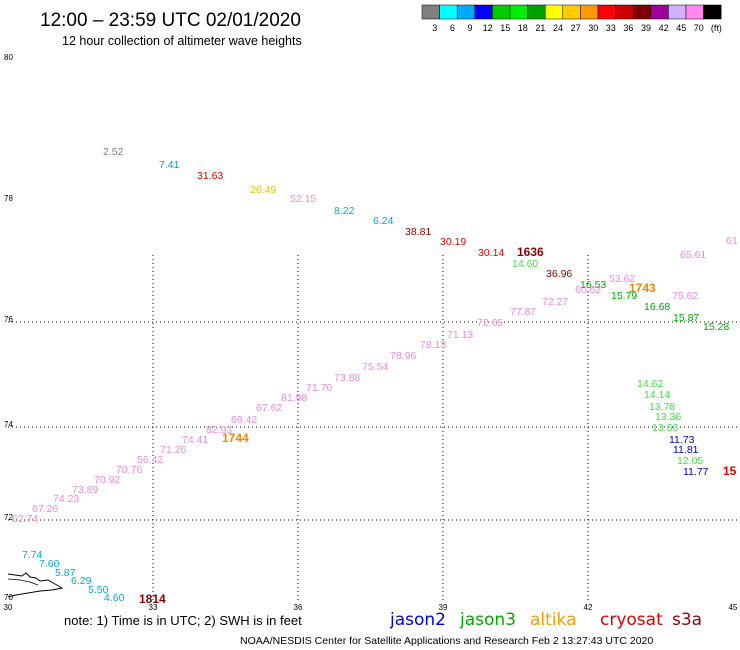 The width and height of the screenshot is (740, 650). What do you see at coordinates (523, 28) in the screenshot?
I see `legend-label: 18` at bounding box center [523, 28].